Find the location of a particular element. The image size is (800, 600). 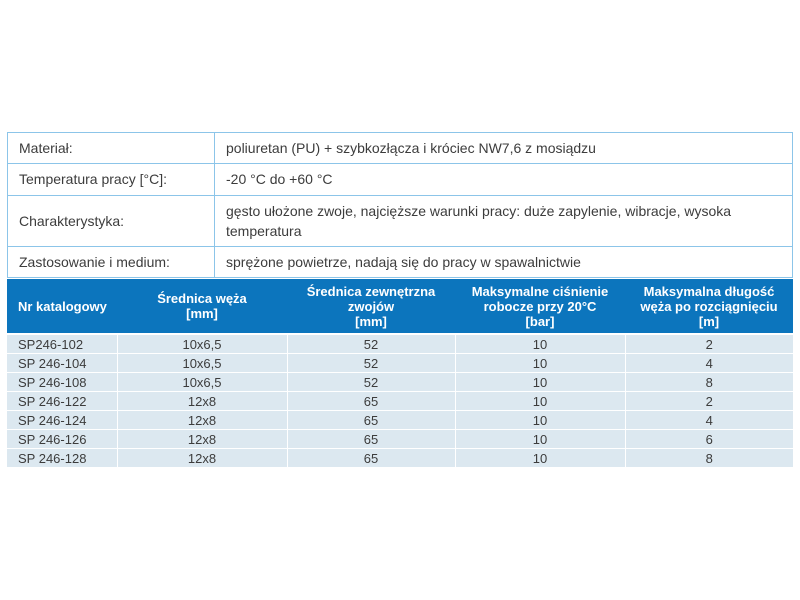

catalog-number-cell: SP 246-126 is located at coordinates (62, 439).